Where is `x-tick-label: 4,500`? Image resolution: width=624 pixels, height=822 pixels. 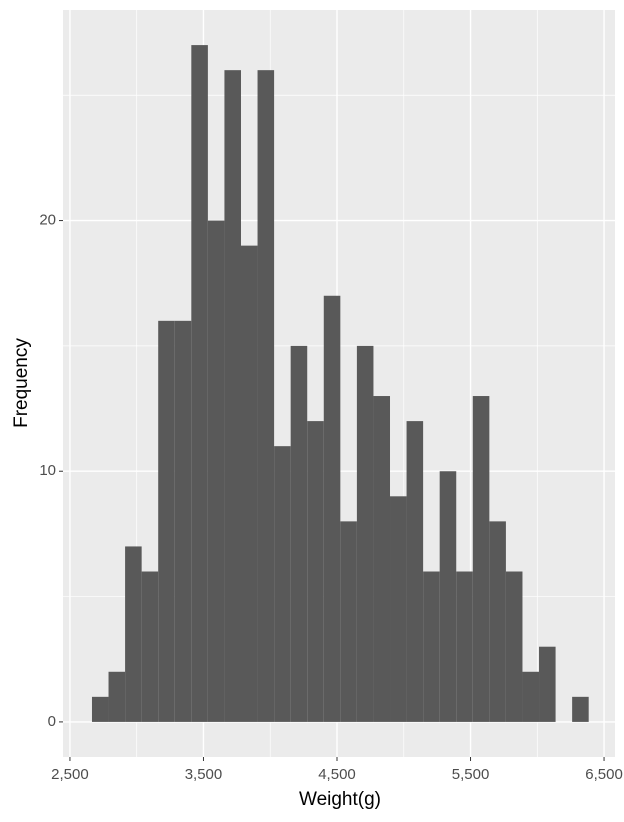
x-tick-label: 4,500 is located at coordinates (337, 774).